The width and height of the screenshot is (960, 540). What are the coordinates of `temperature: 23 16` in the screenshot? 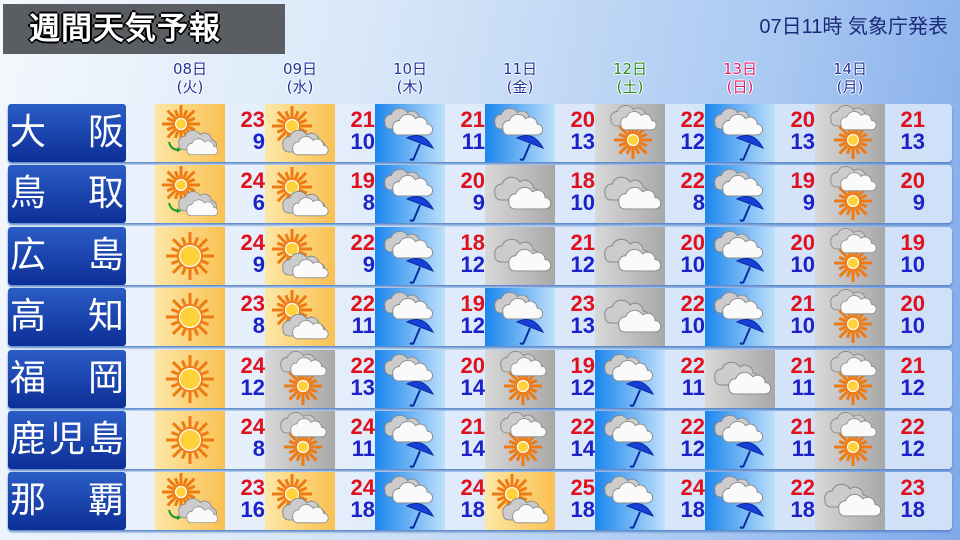 It's located at (245, 499).